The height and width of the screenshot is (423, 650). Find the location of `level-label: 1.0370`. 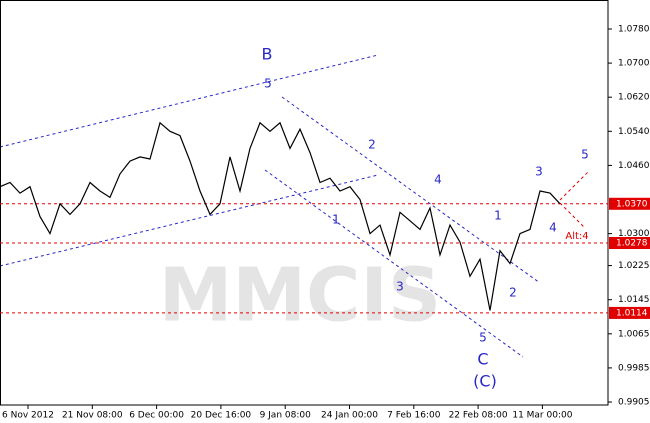

level-label: 1.0370 is located at coordinates (632, 204).